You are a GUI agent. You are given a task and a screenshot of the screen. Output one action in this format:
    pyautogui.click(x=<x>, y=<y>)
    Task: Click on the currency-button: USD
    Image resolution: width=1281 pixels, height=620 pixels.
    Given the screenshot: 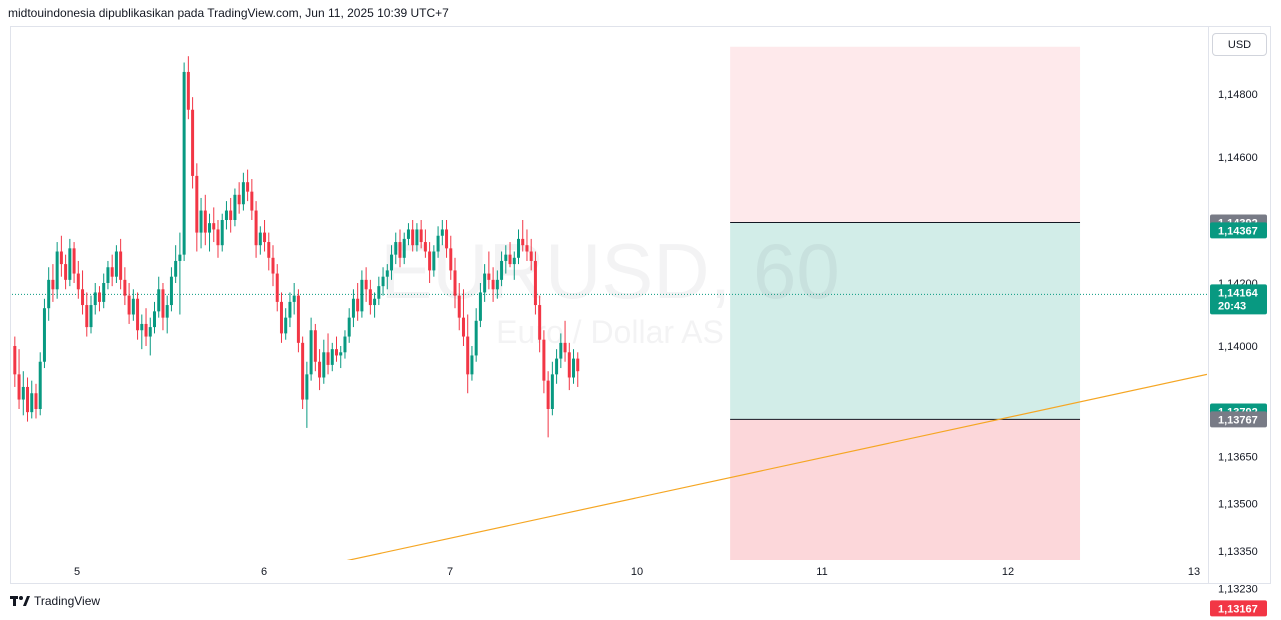 What is the action you would take?
    pyautogui.click(x=1239, y=44)
    